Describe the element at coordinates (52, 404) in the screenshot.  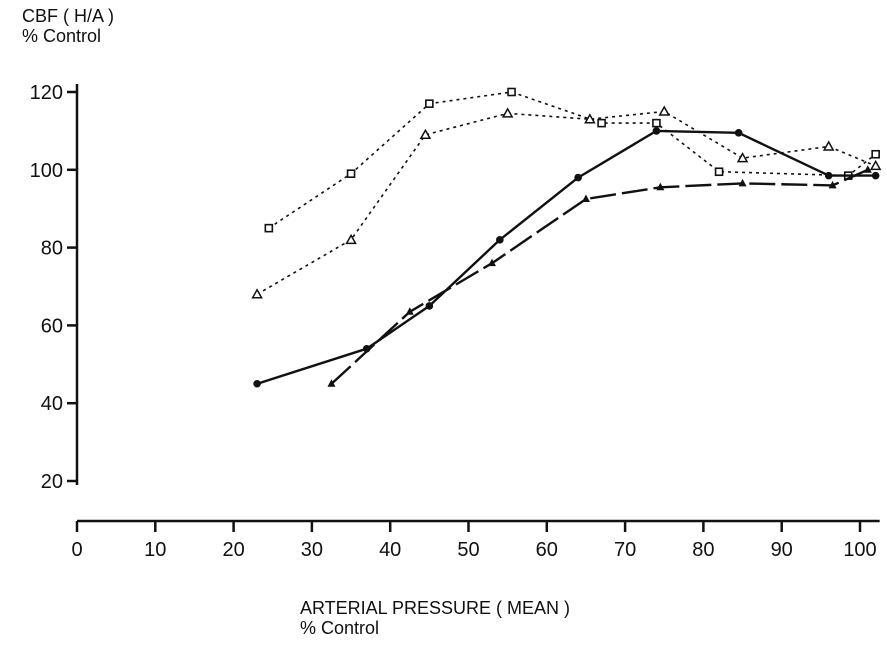
I see `y-tick-label-40: 40` at that location.